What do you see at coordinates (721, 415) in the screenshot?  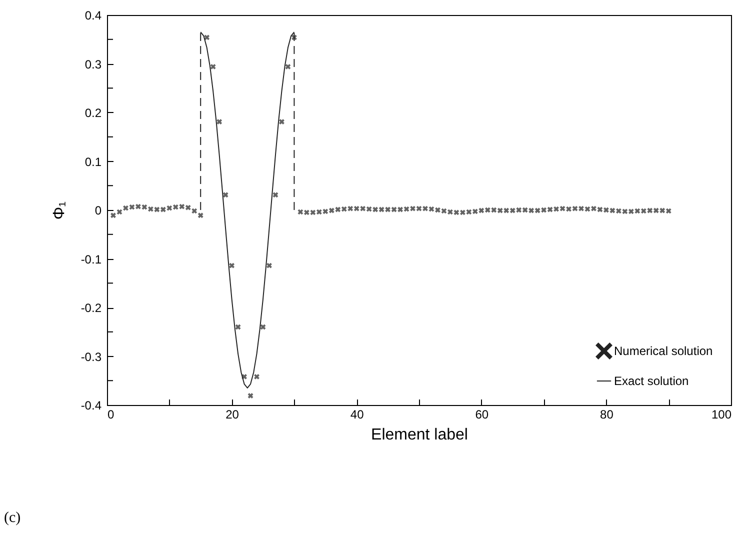 I see `x-tick-label: 100` at bounding box center [721, 415].